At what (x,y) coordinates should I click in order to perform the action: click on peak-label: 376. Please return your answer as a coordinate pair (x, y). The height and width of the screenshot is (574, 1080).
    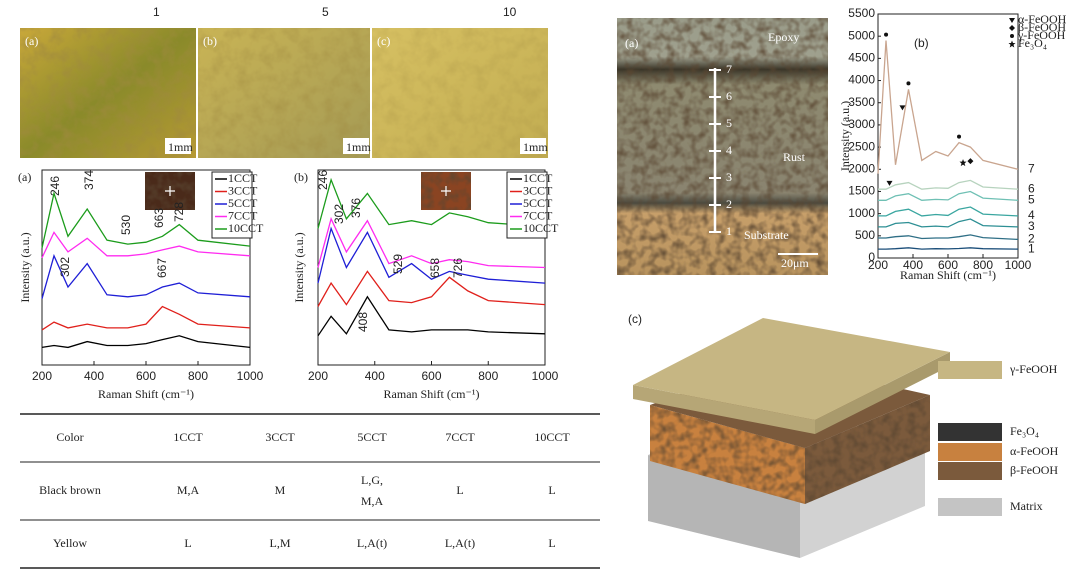
    Looking at the image, I should click on (356, 208).